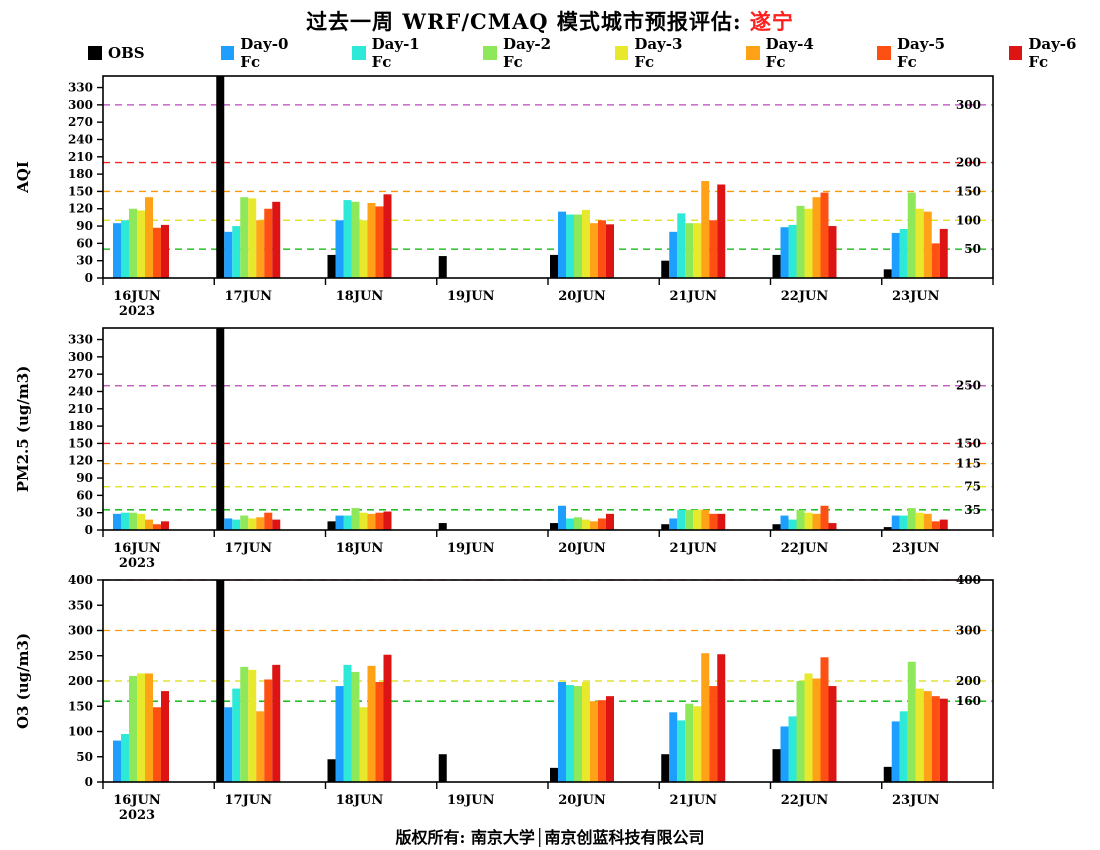  Describe the element at coordinates (249, 800) in the screenshot. I see `x-tick-label: 17JUN` at that location.